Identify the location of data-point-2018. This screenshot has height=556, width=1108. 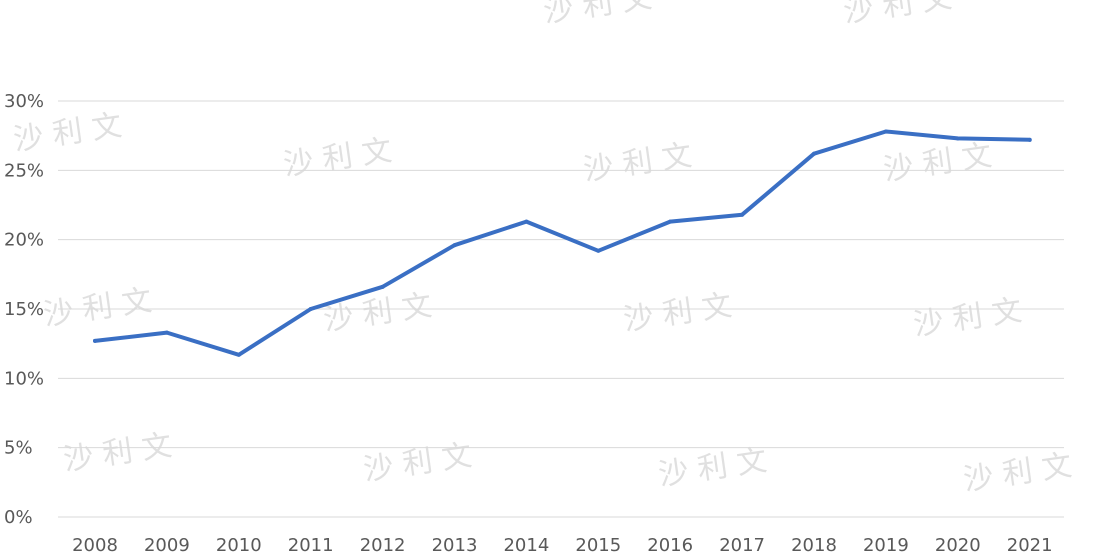
(814, 153).